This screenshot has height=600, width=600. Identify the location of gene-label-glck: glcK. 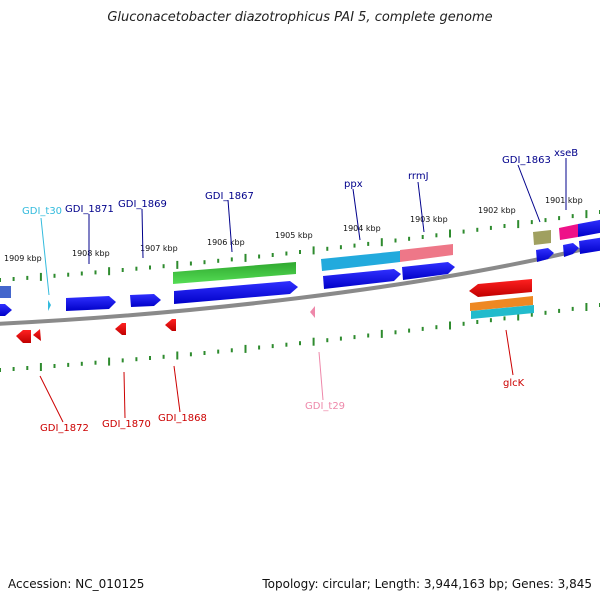
(514, 383).